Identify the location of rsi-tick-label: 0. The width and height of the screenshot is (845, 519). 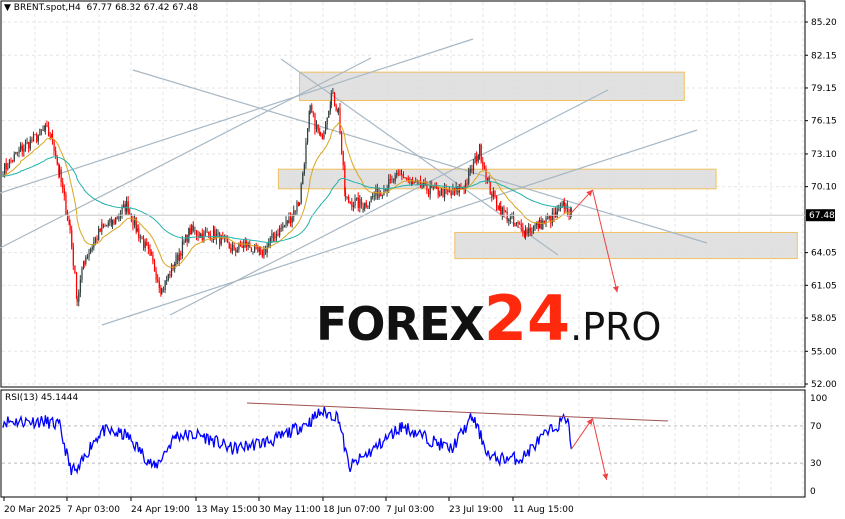
(813, 492).